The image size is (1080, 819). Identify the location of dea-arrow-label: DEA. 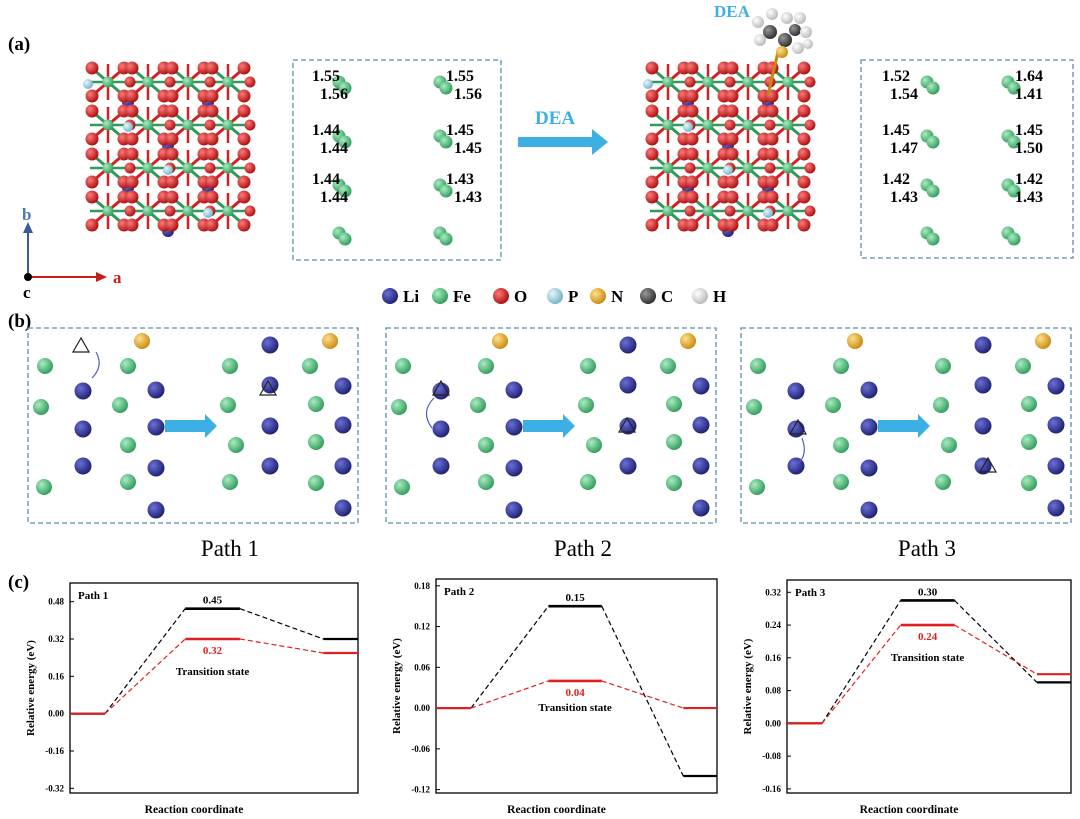
(555, 118).